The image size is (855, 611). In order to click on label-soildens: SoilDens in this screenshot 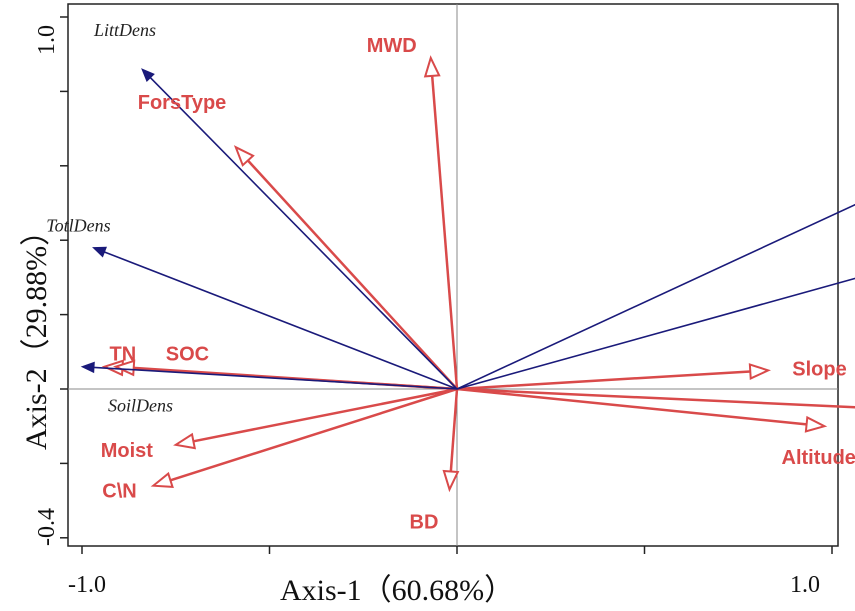, I will do `click(140, 406)`.